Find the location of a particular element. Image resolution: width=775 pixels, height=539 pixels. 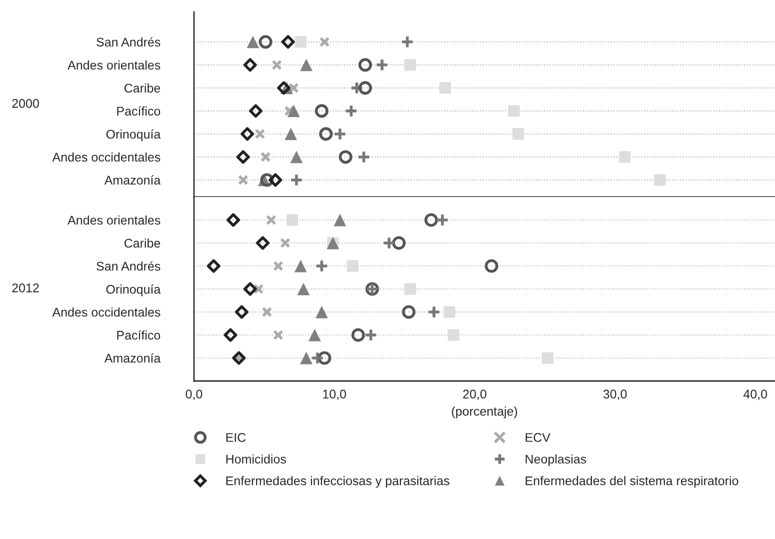

x-tick-label: 0,0 is located at coordinates (194, 395).